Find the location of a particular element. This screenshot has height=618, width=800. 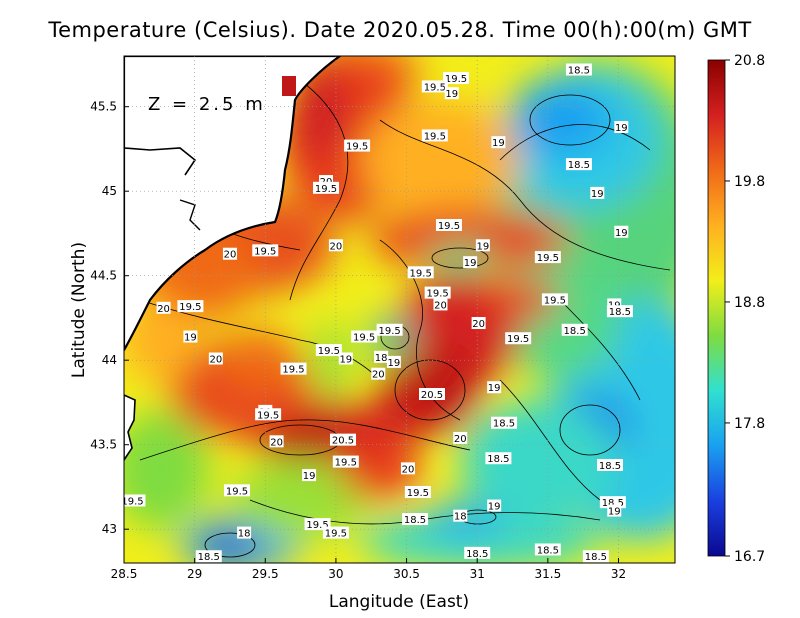

border-line is located at coordinates (160, 161).